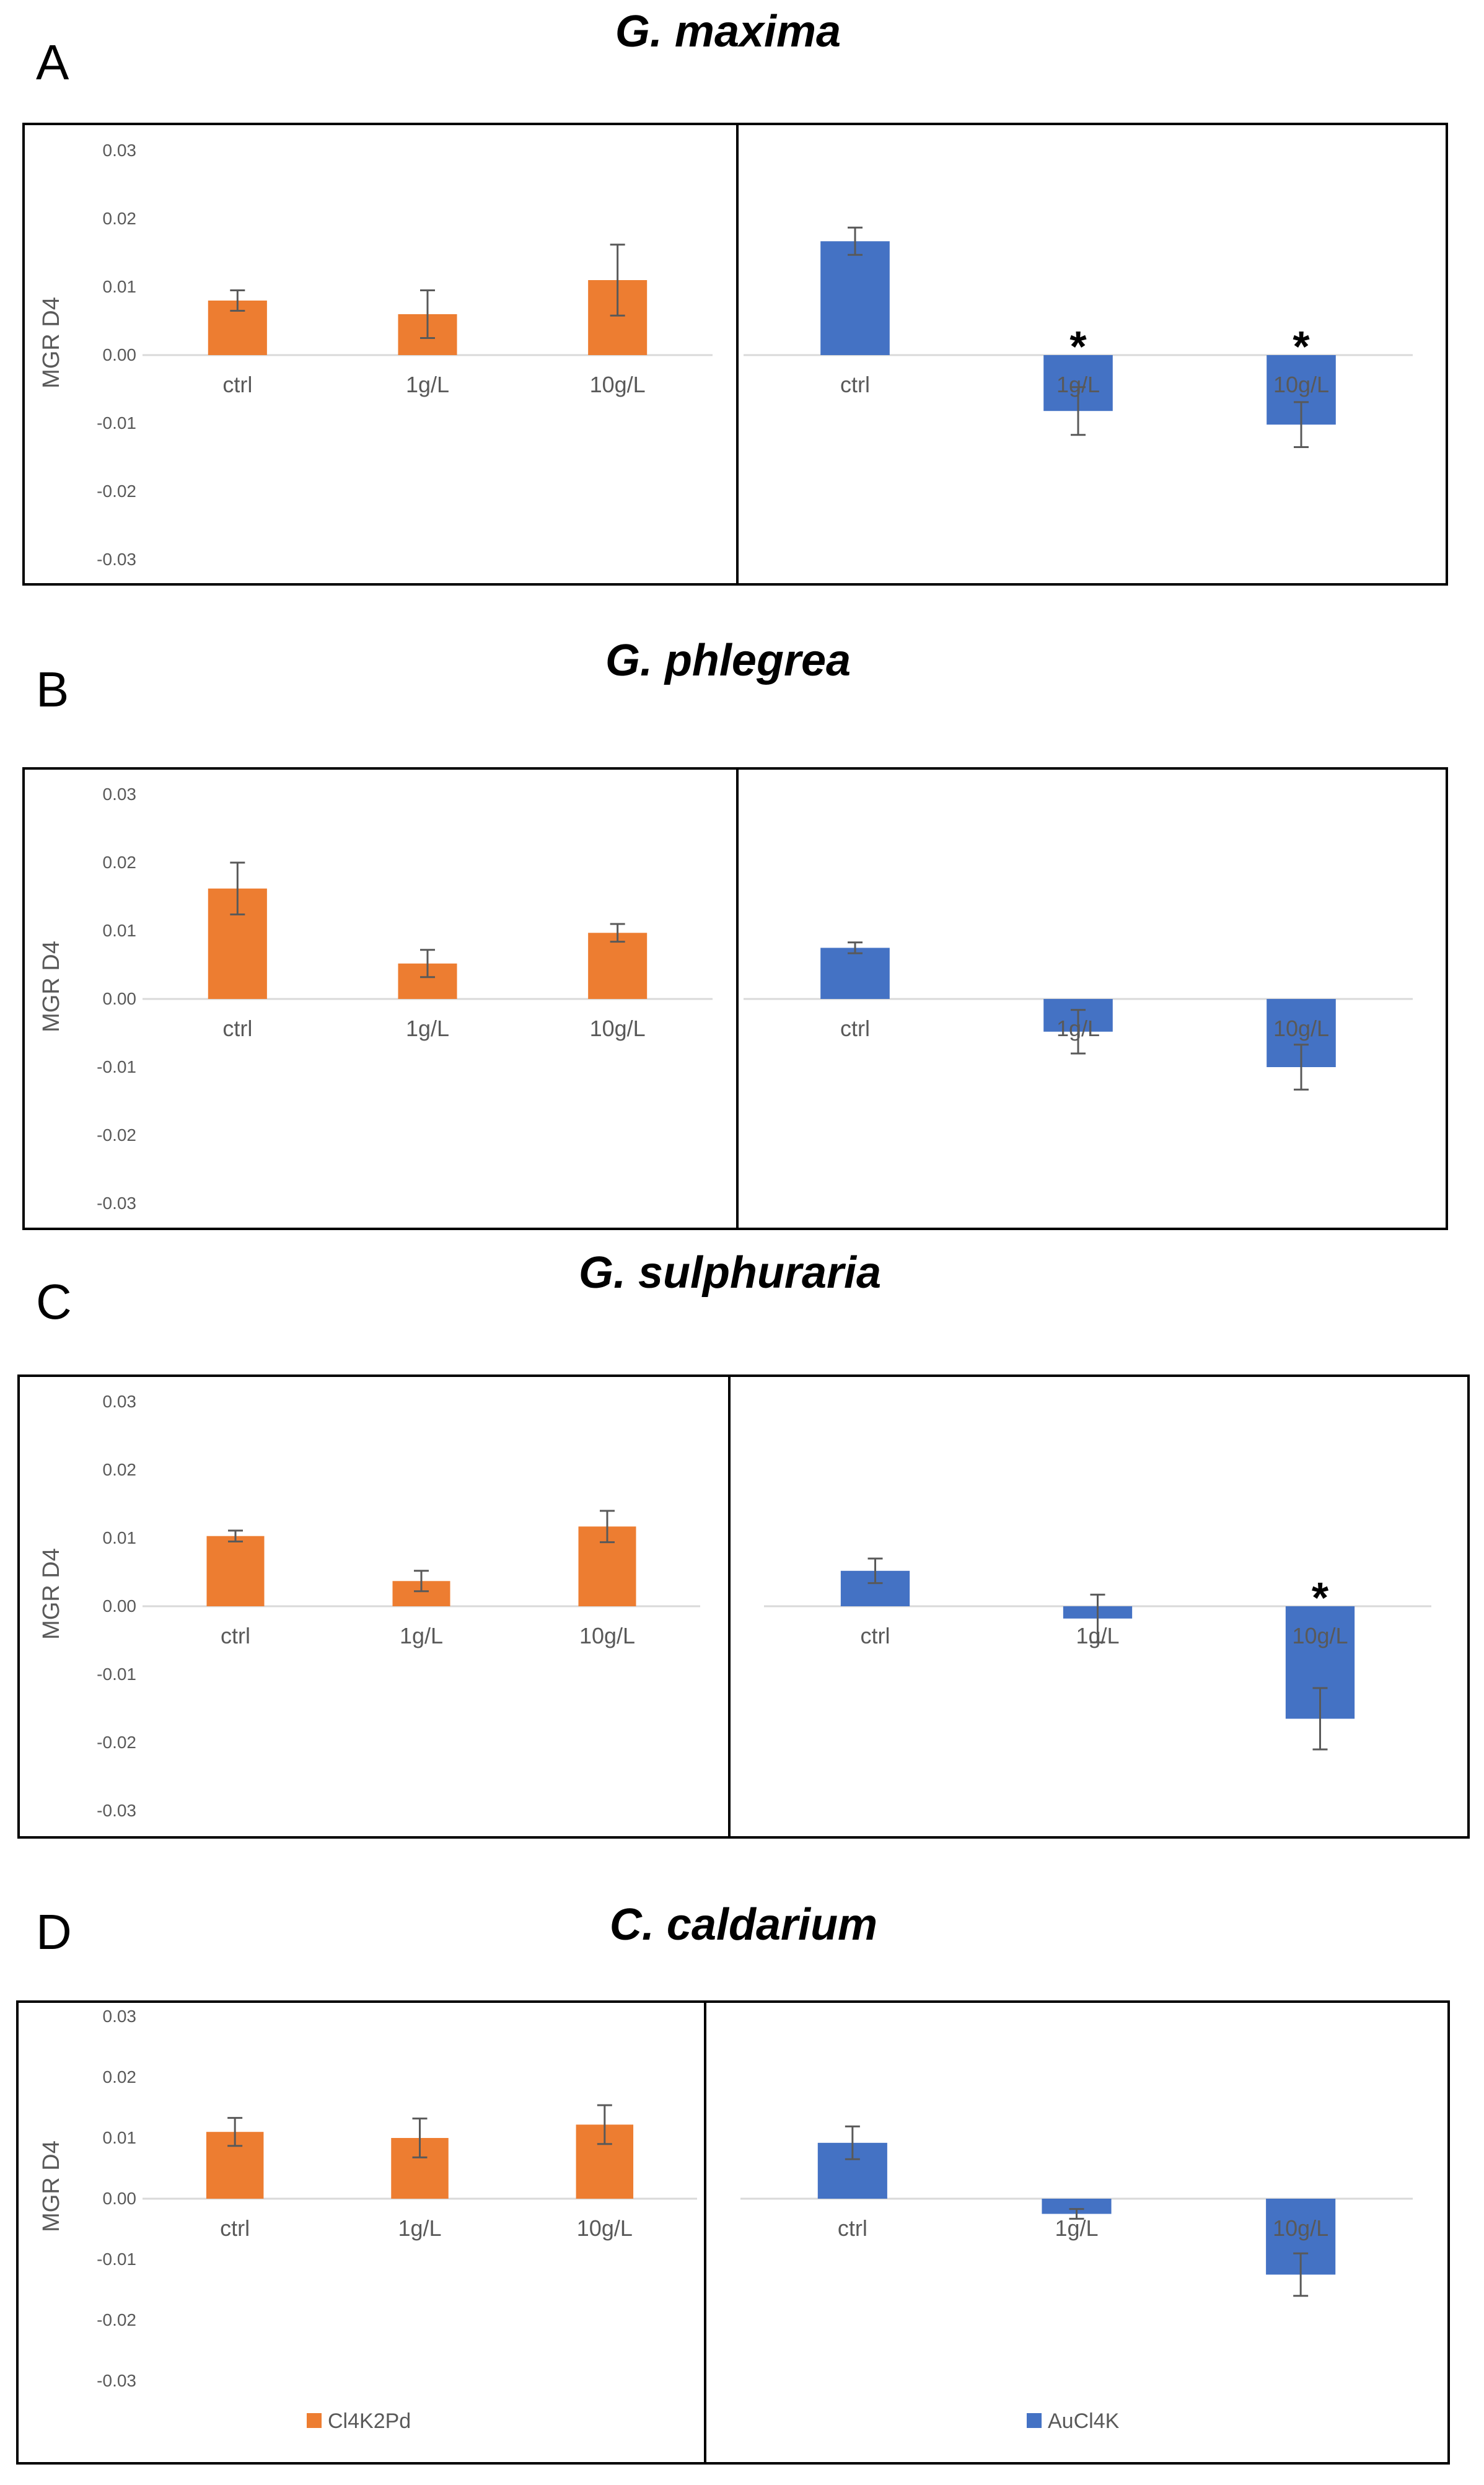 This screenshot has height=2485, width=1484. I want to click on legend-label: AuCl4K, so click(1084, 2421).